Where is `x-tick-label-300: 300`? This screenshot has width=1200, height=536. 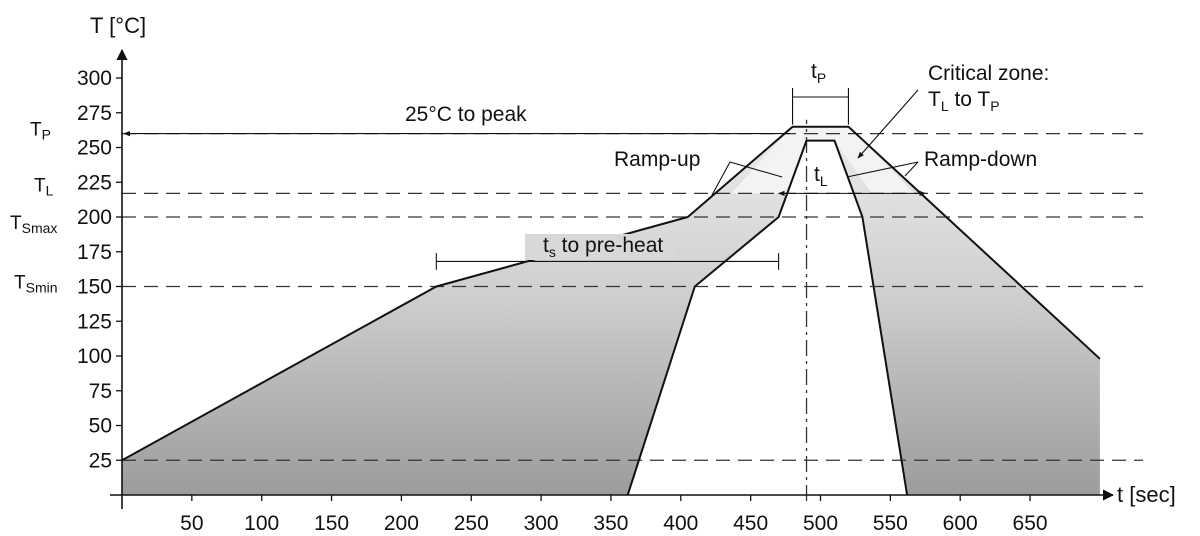 x-tick-label-300: 300 is located at coordinates (541, 523).